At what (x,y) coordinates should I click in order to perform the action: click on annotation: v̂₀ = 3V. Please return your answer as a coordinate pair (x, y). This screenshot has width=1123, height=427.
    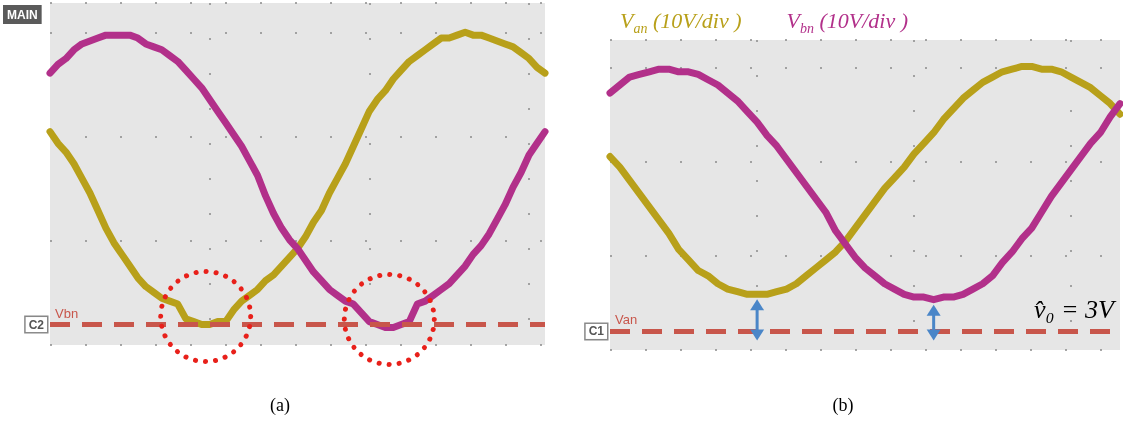
    Looking at the image, I should click on (1075, 309).